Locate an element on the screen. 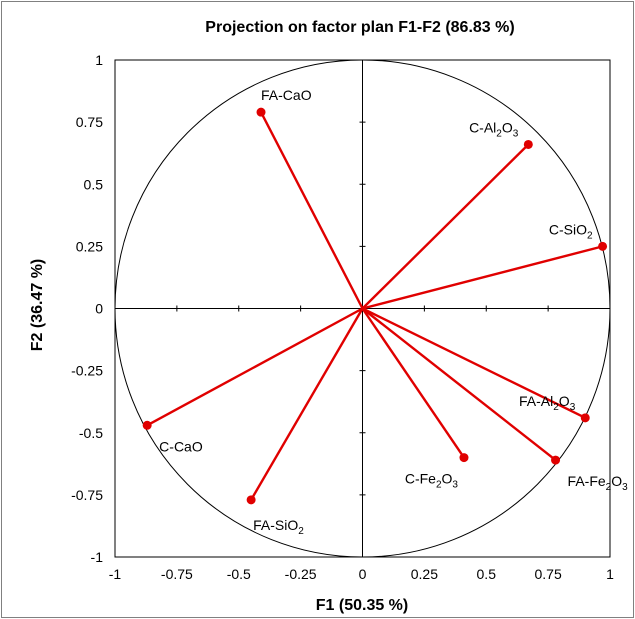  x-tick-label: -0.25 is located at coordinates (301, 574).